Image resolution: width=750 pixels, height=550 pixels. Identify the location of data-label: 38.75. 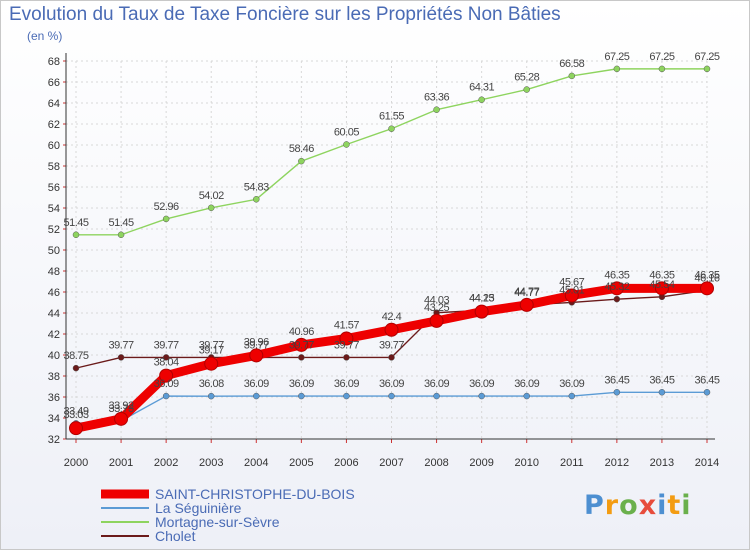
(75, 356).